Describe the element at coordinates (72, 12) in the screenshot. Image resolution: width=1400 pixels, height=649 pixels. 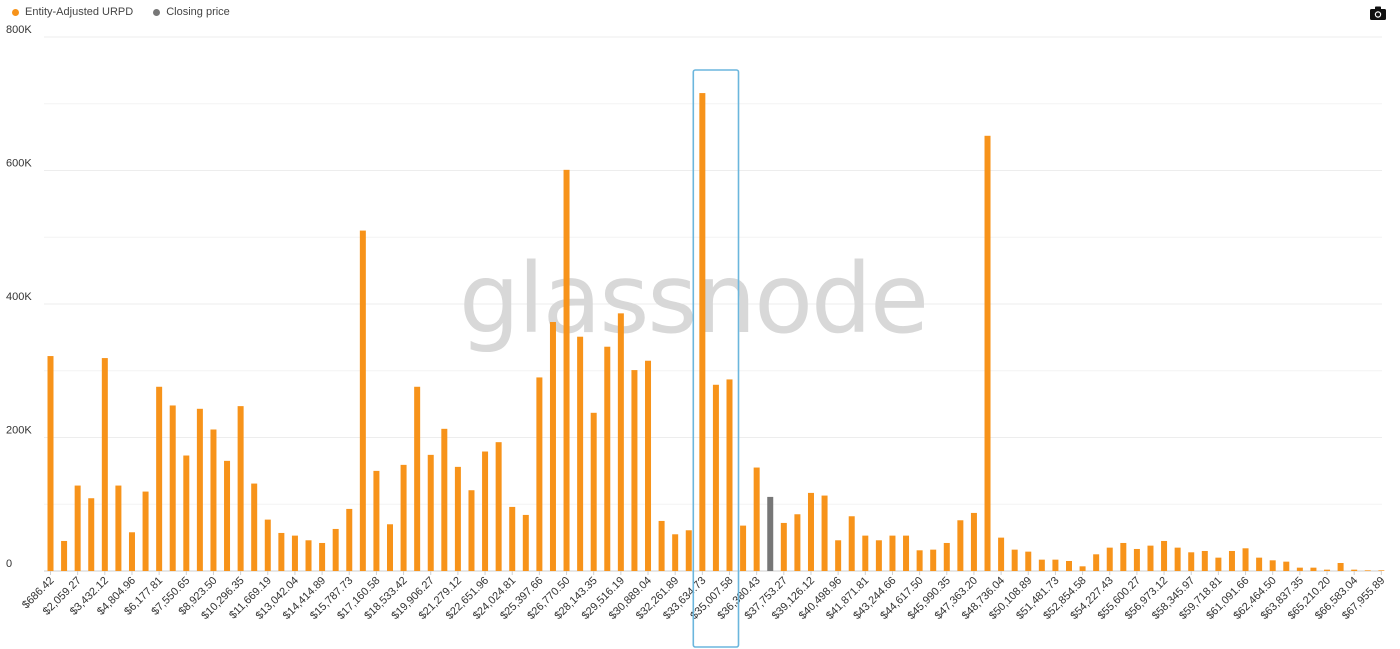
I see `legend-item-urpd: Entity-Adjusted URPD` at that location.